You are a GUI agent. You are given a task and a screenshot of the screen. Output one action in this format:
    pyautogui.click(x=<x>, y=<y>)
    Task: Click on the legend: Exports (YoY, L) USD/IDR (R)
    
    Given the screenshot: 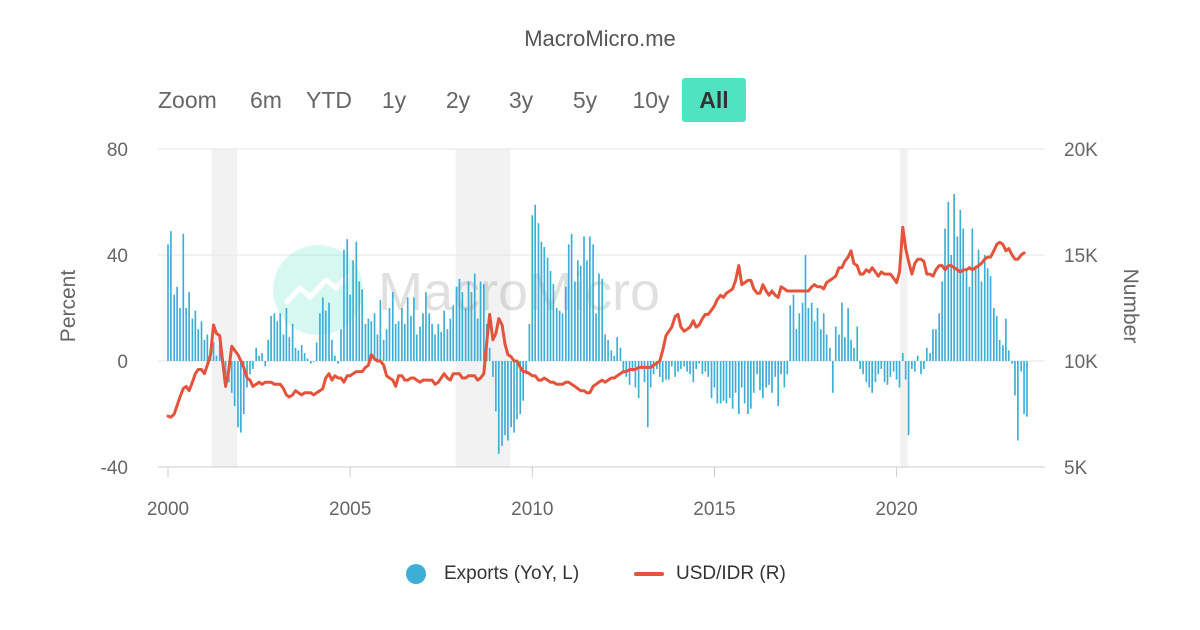 What is the action you would take?
    pyautogui.click(x=600, y=574)
    